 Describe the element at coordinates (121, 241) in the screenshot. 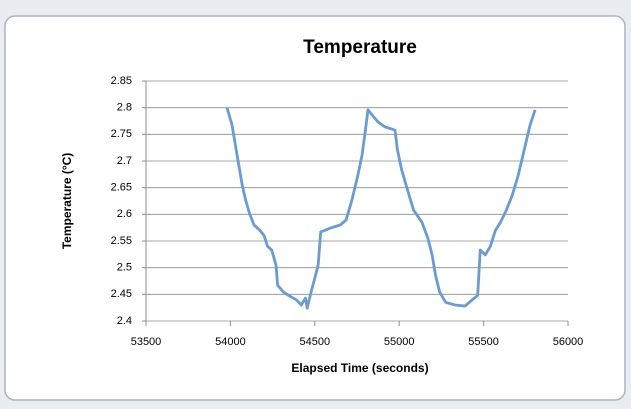

I see `y-tick-label: 2.55` at that location.